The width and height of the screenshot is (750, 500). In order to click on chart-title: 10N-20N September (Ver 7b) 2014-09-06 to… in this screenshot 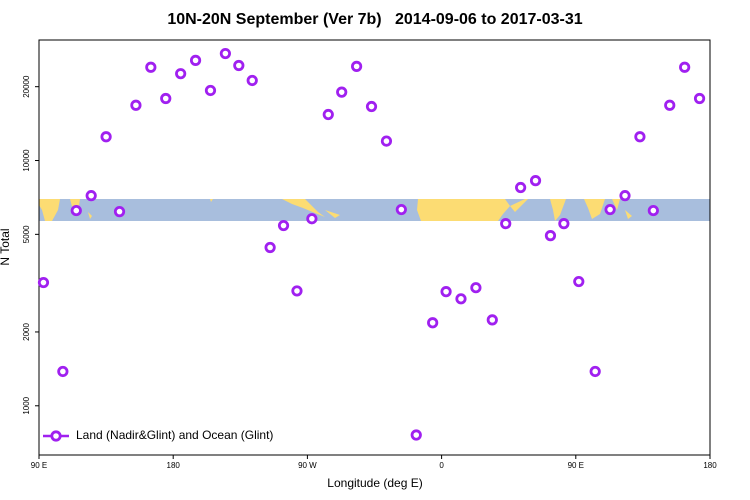, I will do `click(374, 19)`.